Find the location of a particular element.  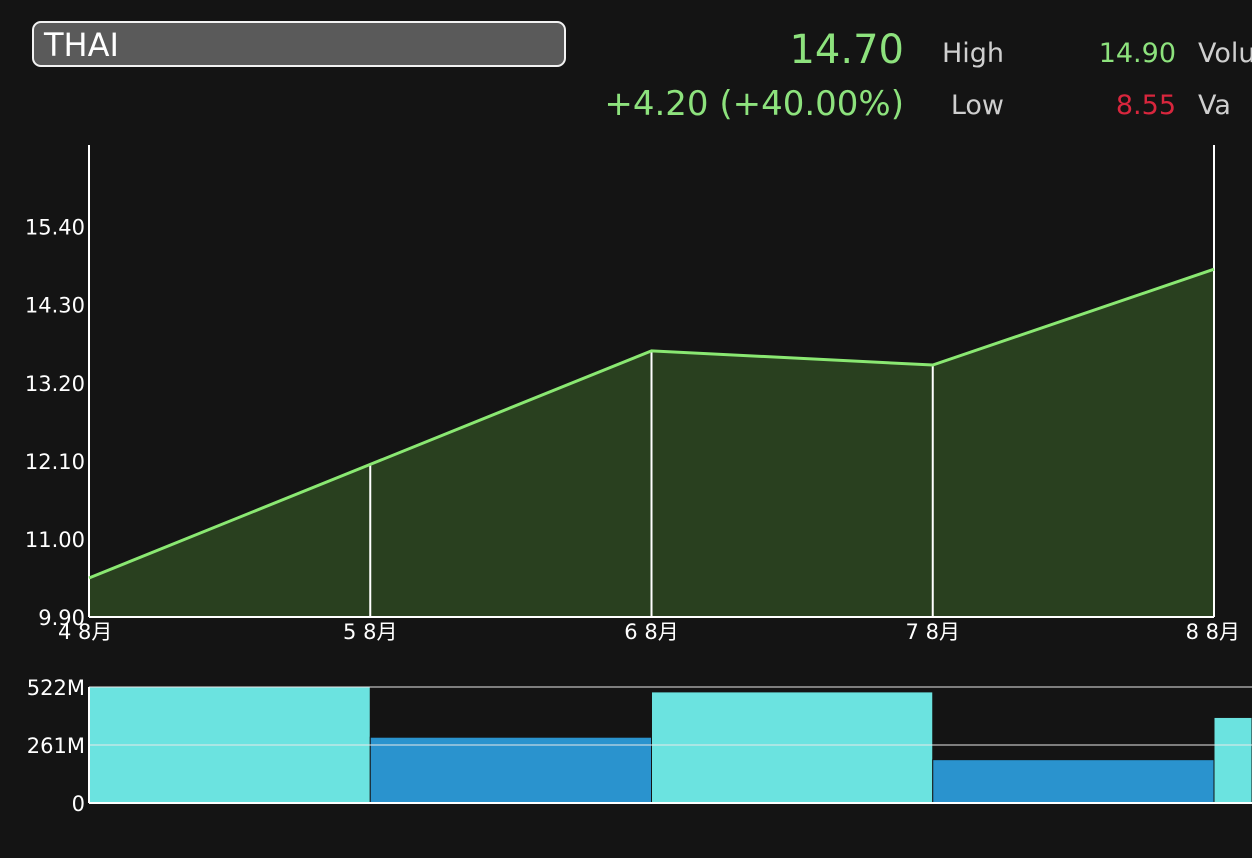

price-x-tick-label: 8 8月 is located at coordinates (1213, 632).